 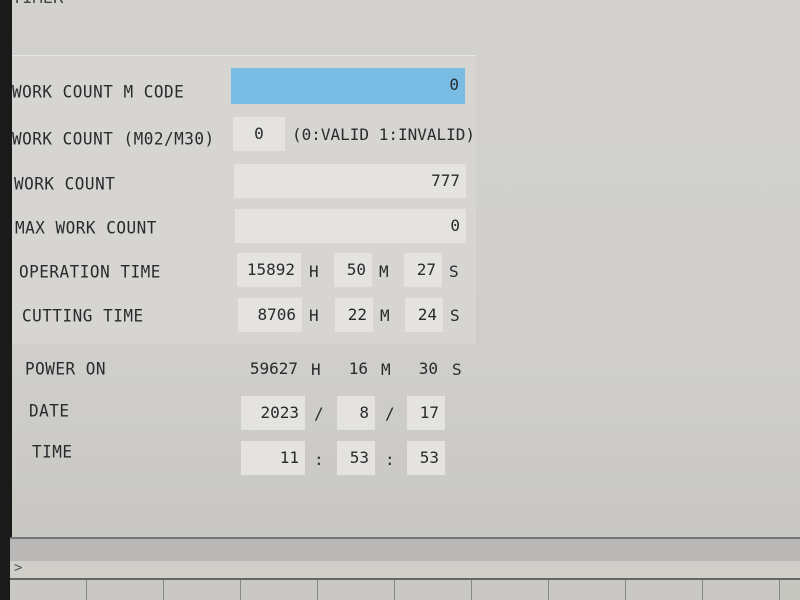 I want to click on time-hour: 11, so click(x=273, y=458).